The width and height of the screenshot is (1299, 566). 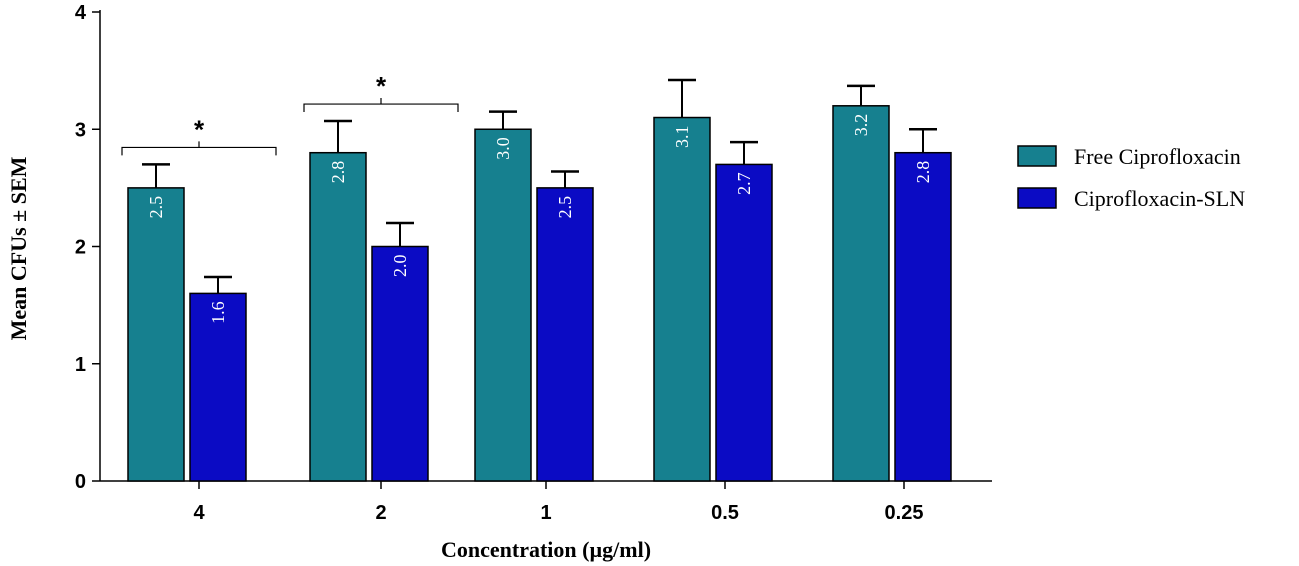 What do you see at coordinates (744, 183) in the screenshot?
I see `bar-value-label: 2.7` at bounding box center [744, 183].